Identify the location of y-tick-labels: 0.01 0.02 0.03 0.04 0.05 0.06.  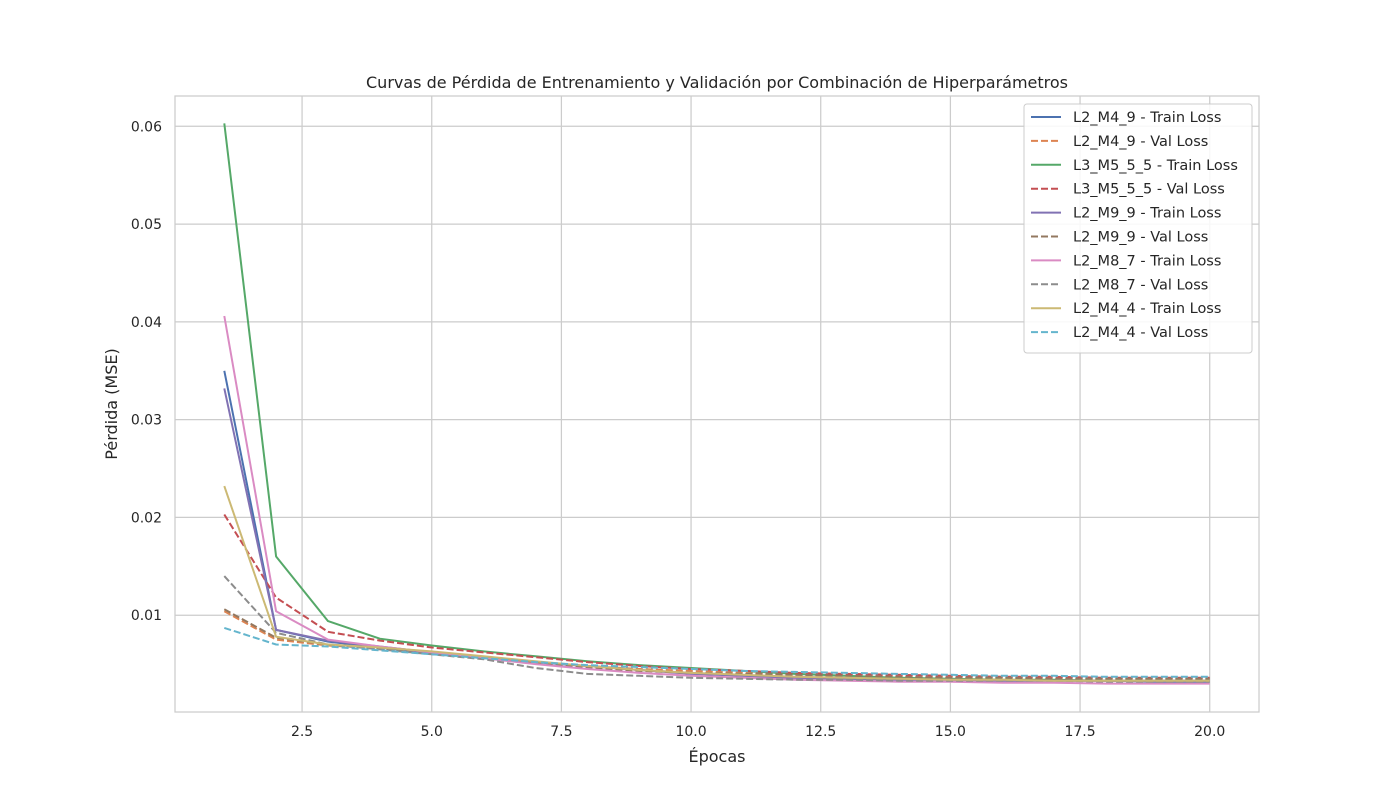
(146, 371).